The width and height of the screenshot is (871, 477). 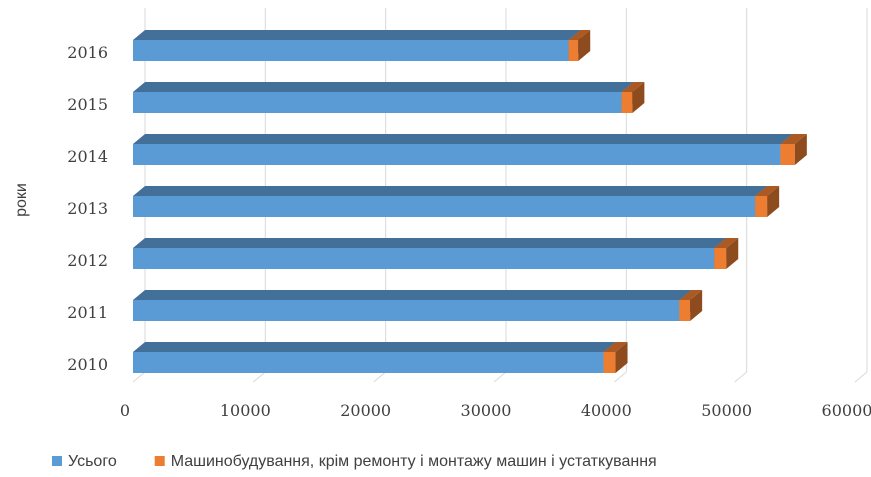 What do you see at coordinates (726, 253) in the screenshot?
I see `bar-machinery-2012` at bounding box center [726, 253].